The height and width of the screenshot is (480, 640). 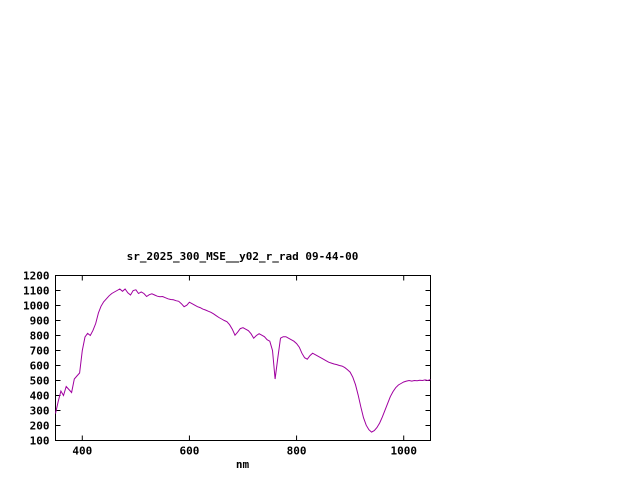 I want to click on y-tick-label: 900, so click(x=40, y=321).